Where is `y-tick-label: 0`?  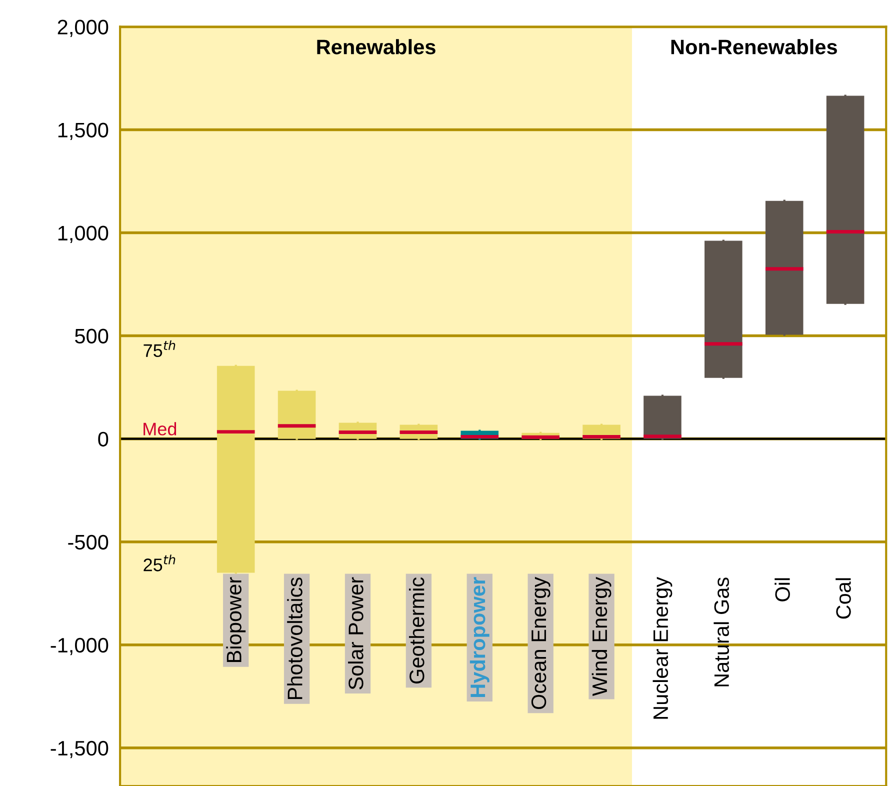
y-tick-label: 0 is located at coordinates (103, 439).